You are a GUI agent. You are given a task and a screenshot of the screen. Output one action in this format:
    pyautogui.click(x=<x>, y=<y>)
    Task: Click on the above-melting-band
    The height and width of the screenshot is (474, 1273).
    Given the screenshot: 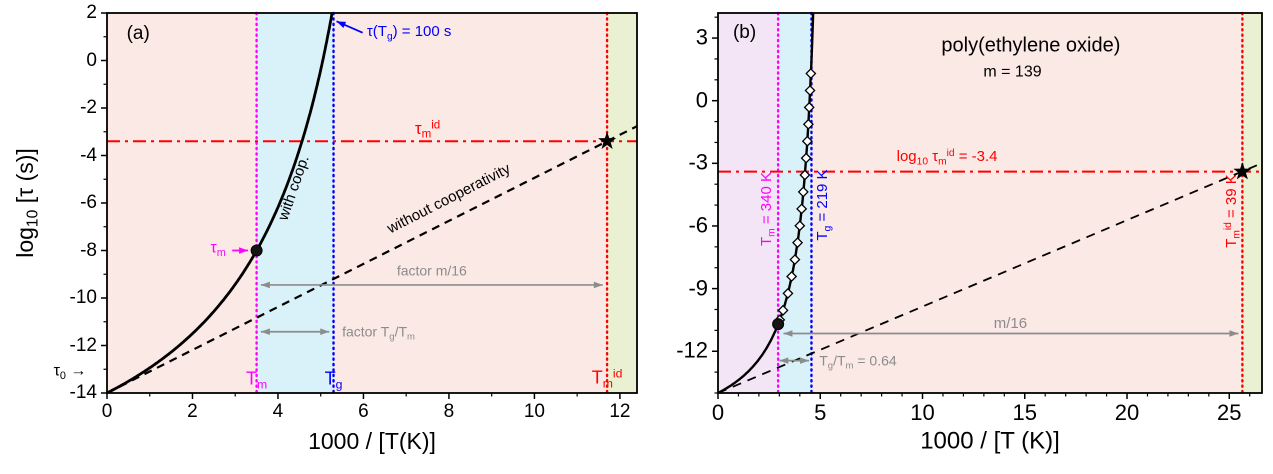 What is the action you would take?
    pyautogui.click(x=748, y=203)
    